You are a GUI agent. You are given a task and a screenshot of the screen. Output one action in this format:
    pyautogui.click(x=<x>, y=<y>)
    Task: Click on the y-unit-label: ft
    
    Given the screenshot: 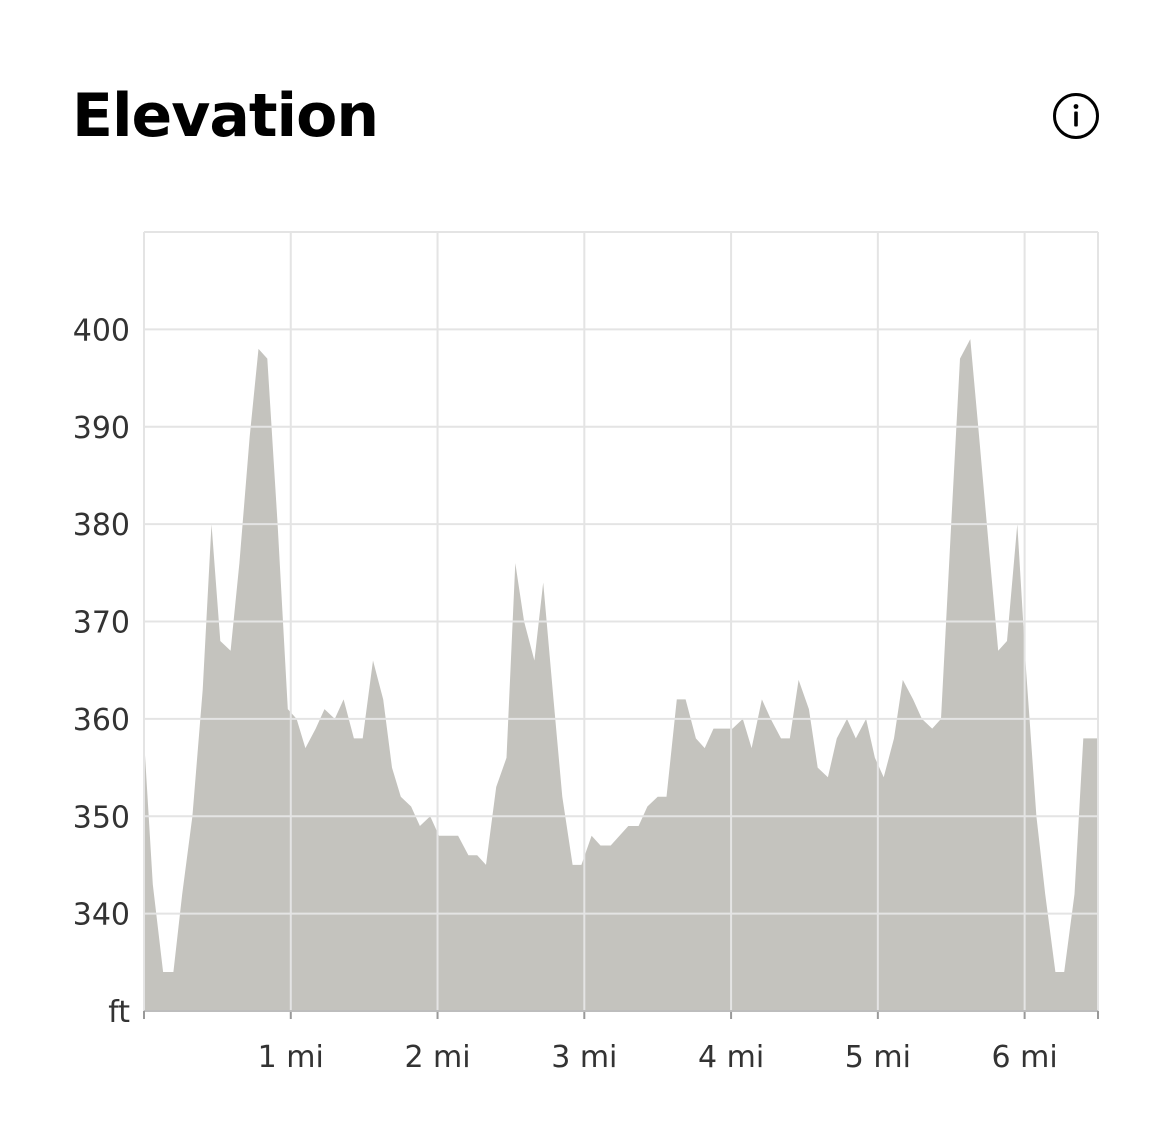 What is the action you would take?
    pyautogui.click(x=119, y=1012)
    